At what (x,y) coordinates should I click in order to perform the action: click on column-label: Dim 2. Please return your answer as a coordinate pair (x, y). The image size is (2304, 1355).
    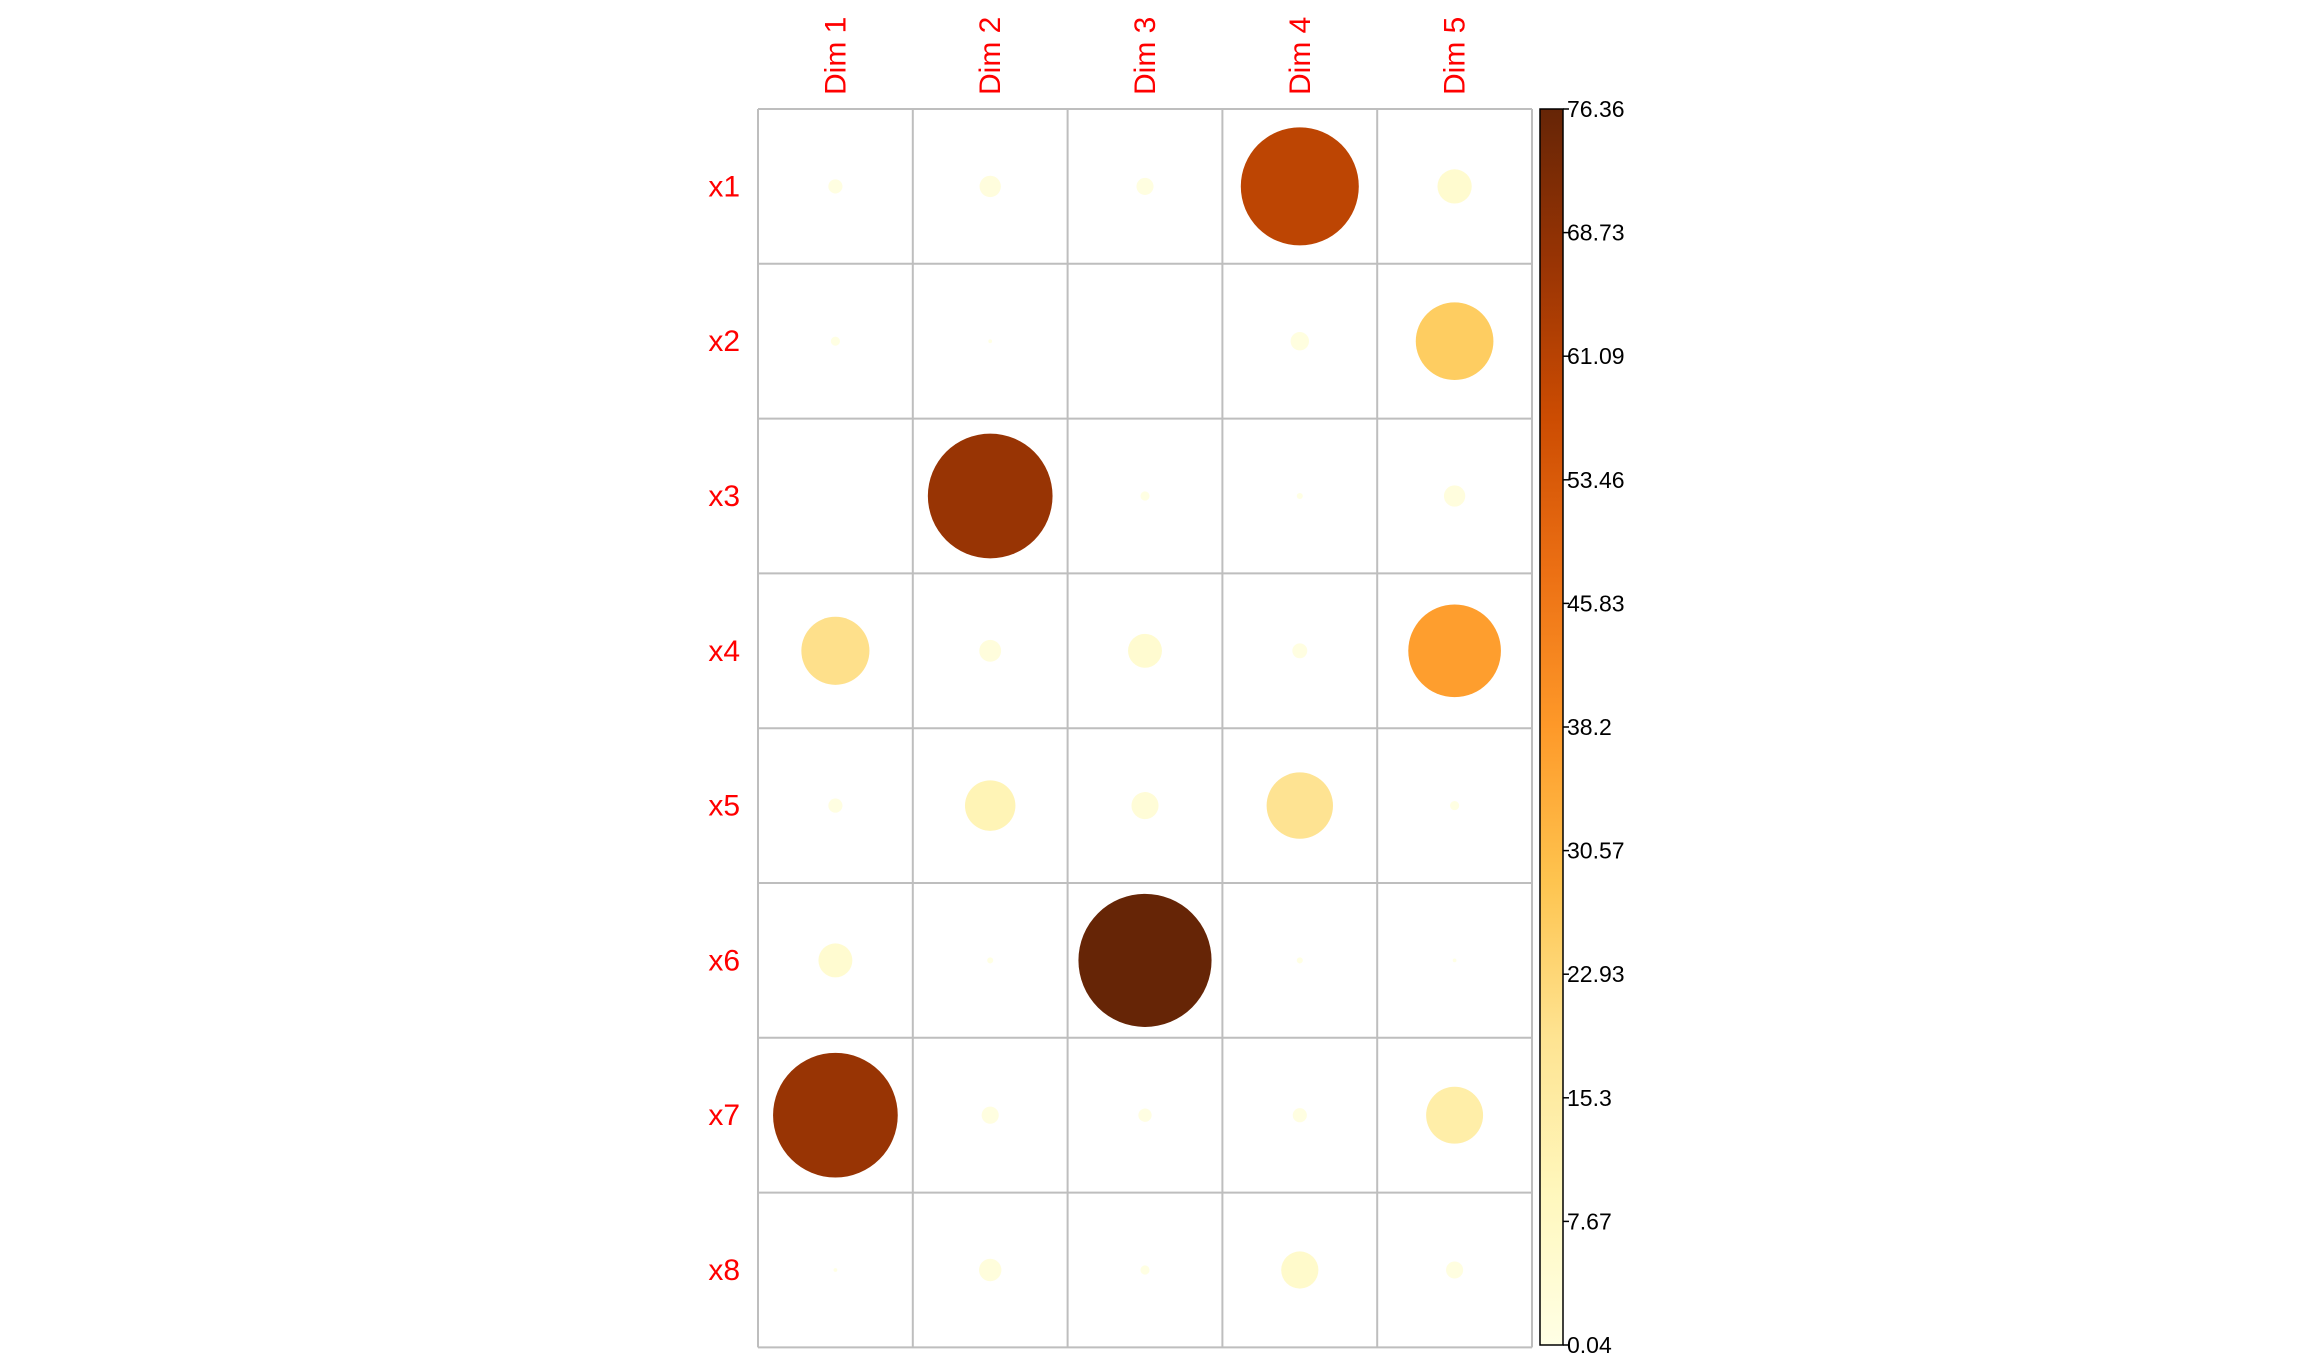
    Looking at the image, I should click on (990, 56).